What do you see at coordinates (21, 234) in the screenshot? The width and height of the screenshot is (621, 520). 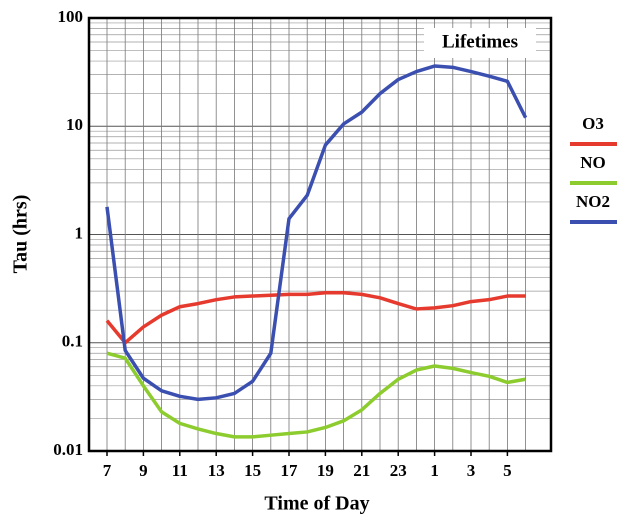 I see `y-axis-label: Tau (hrs)` at bounding box center [21, 234].